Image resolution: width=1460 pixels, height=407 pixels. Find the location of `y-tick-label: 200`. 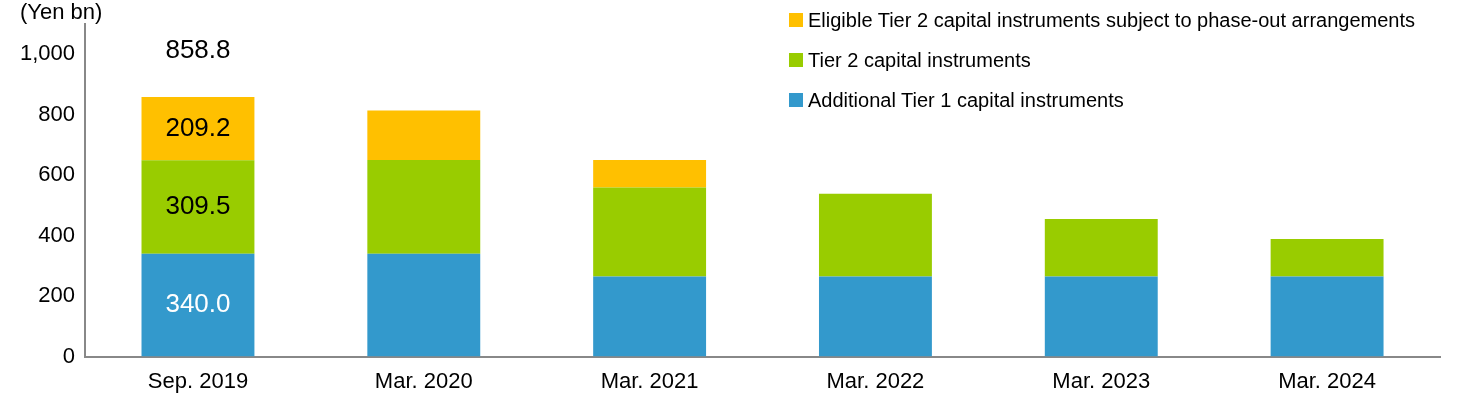

y-tick-label: 200 is located at coordinates (57, 295).